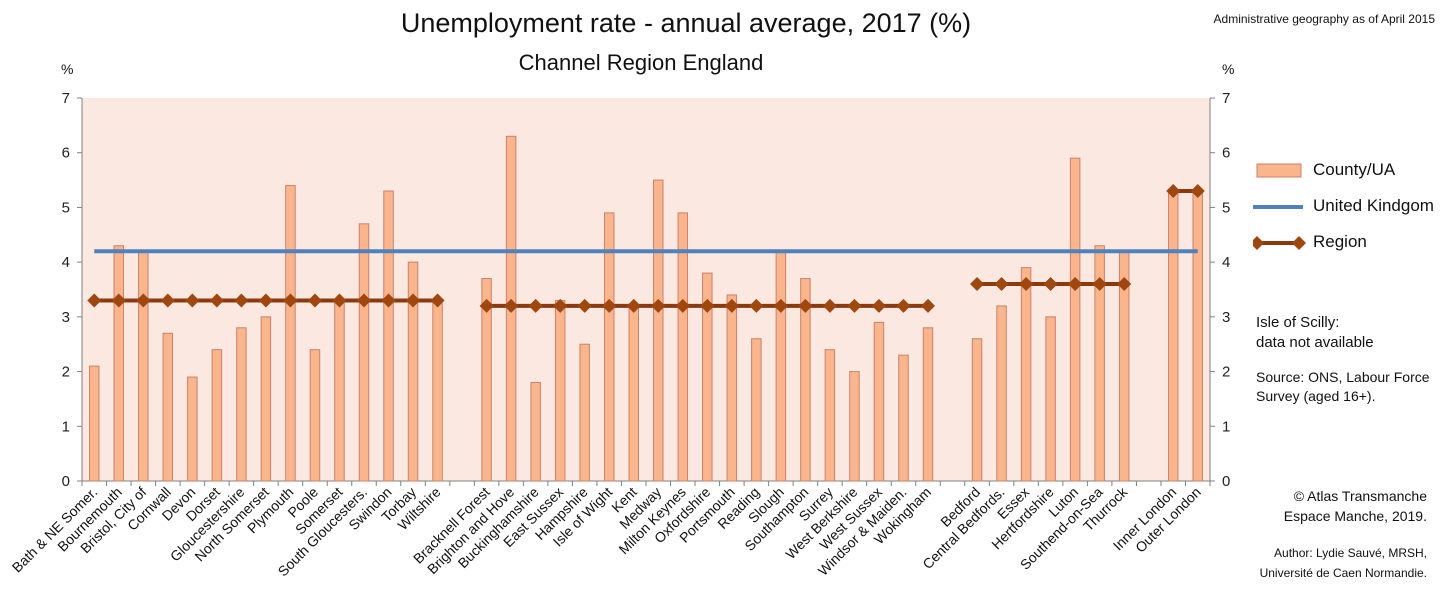  Describe the element at coordinates (1226, 153) in the screenshot. I see `y-tick-label-right: 6` at that location.